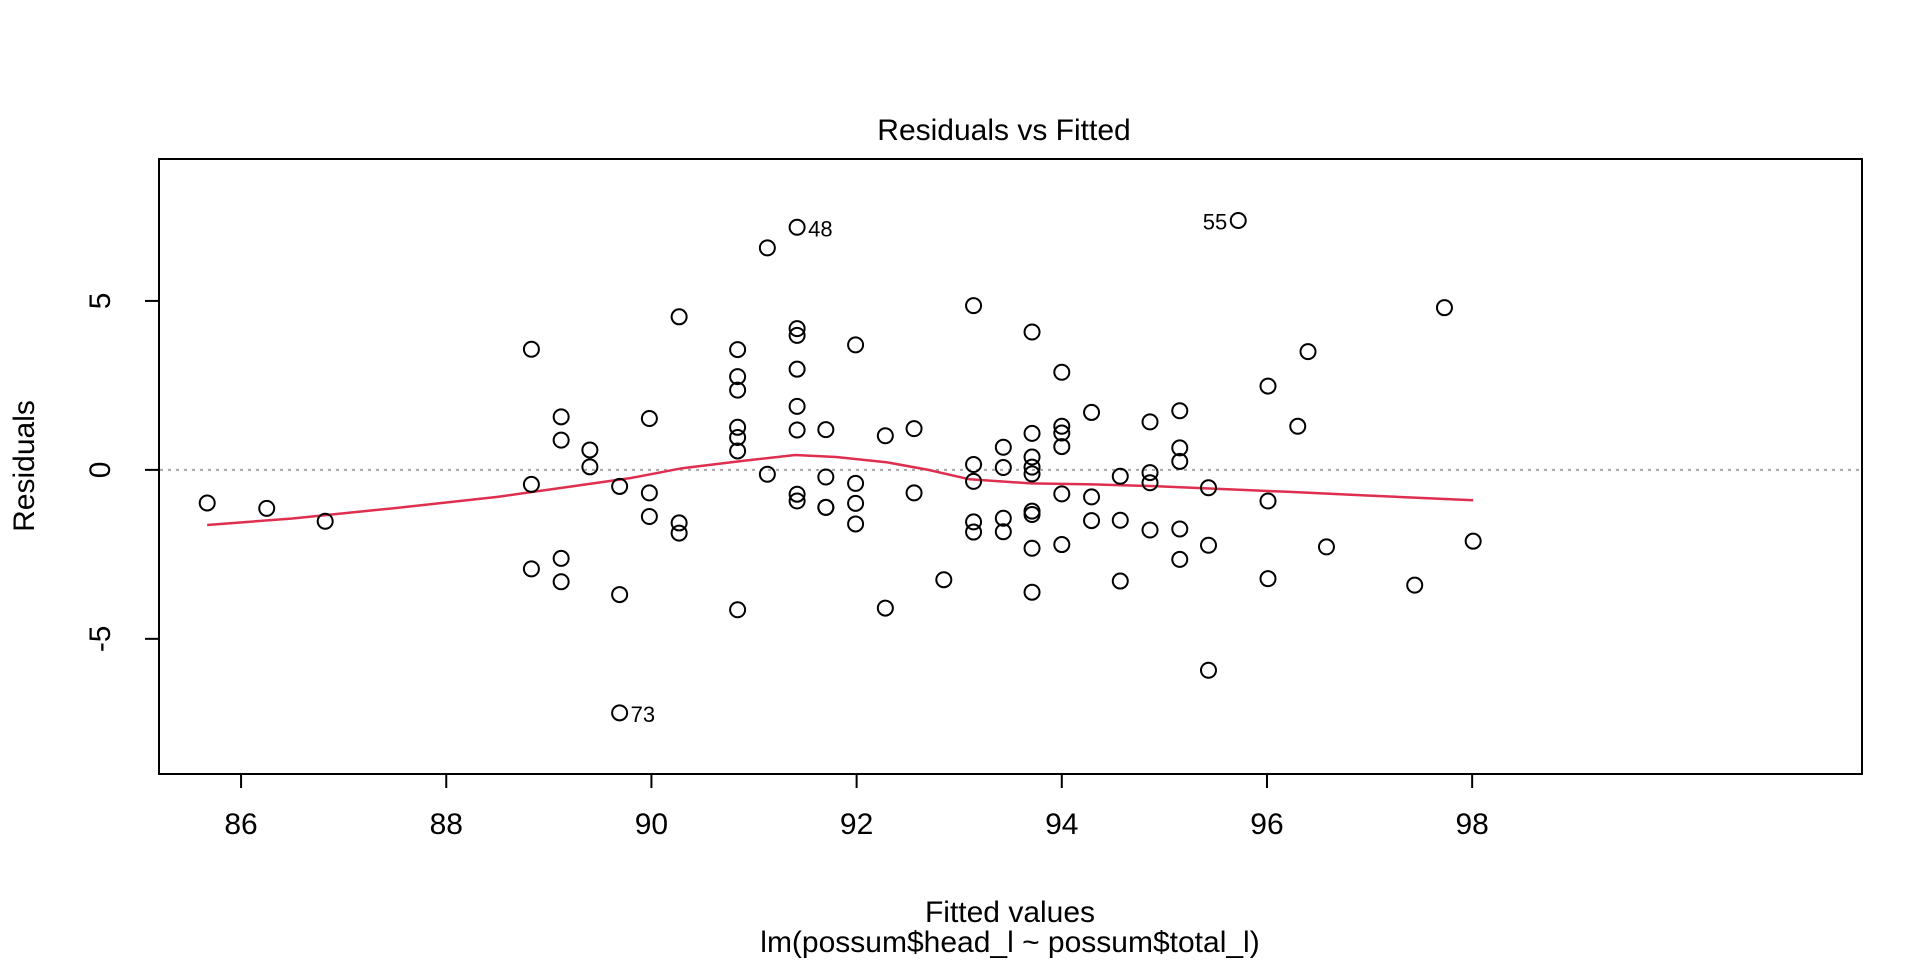 This screenshot has width=1920, height=960. What do you see at coordinates (24, 466) in the screenshot?
I see `y-axis-label: Residuals` at bounding box center [24, 466].